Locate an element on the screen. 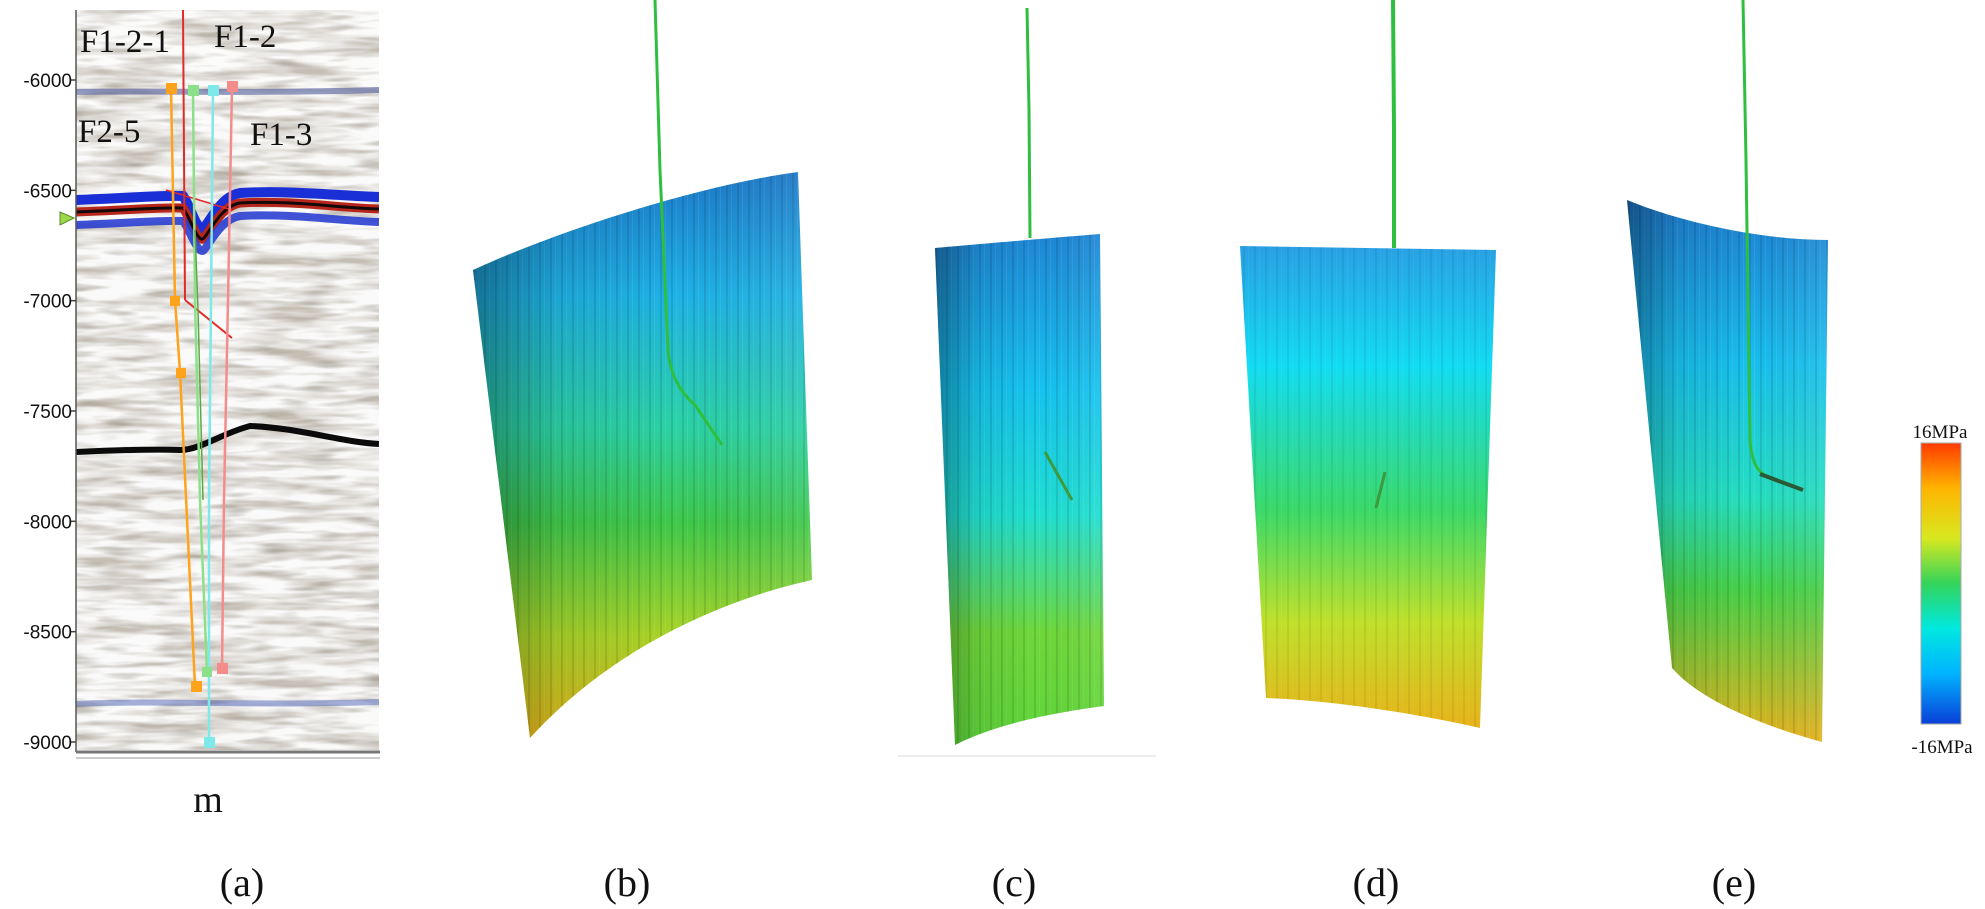 Image resolution: width=1985 pixels, height=909 pixels. colorbar-max-label: 16MPa is located at coordinates (1940, 432).